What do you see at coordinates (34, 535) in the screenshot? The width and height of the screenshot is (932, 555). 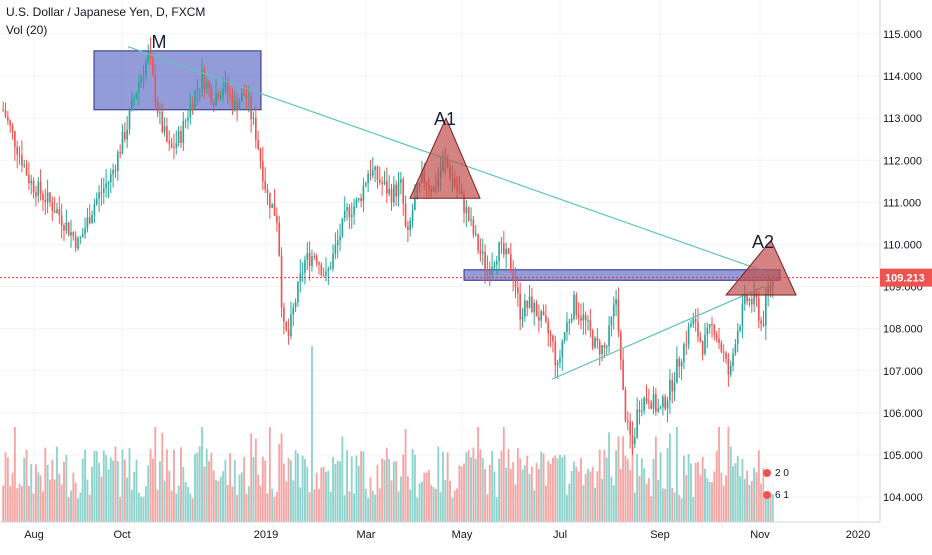 I see `time-tick-label: Aug` at bounding box center [34, 535].